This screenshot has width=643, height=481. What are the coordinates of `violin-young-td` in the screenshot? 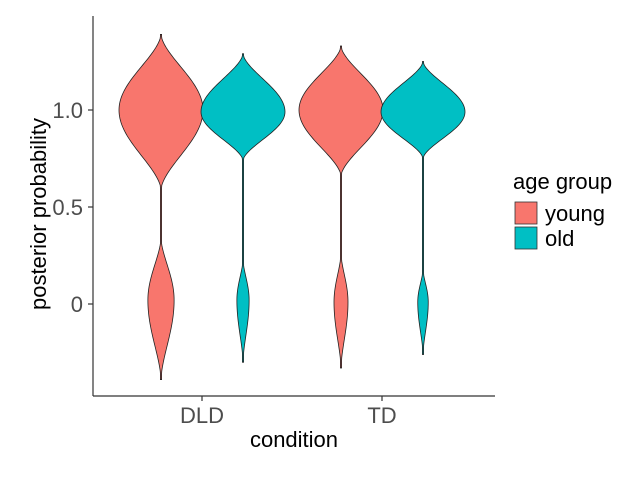 It's located at (341, 207).